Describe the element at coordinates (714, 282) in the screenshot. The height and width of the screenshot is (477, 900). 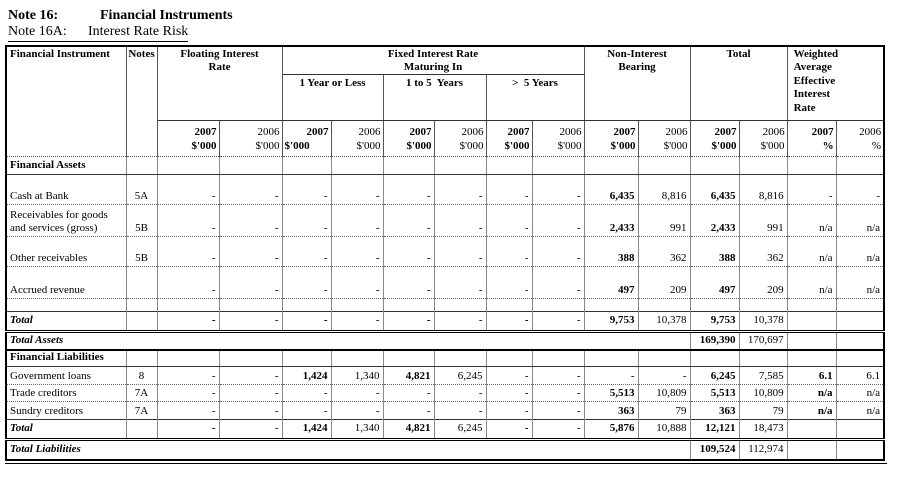
I see `cell-total-2007: 497` at that location.